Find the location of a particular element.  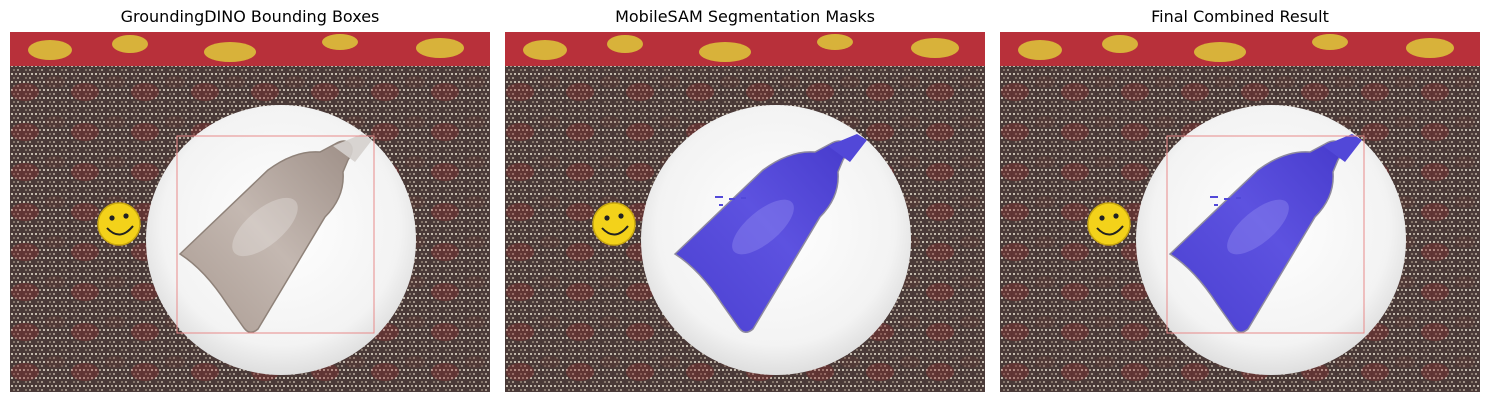

panel-title: Final Combined Result is located at coordinates (1240, 16).